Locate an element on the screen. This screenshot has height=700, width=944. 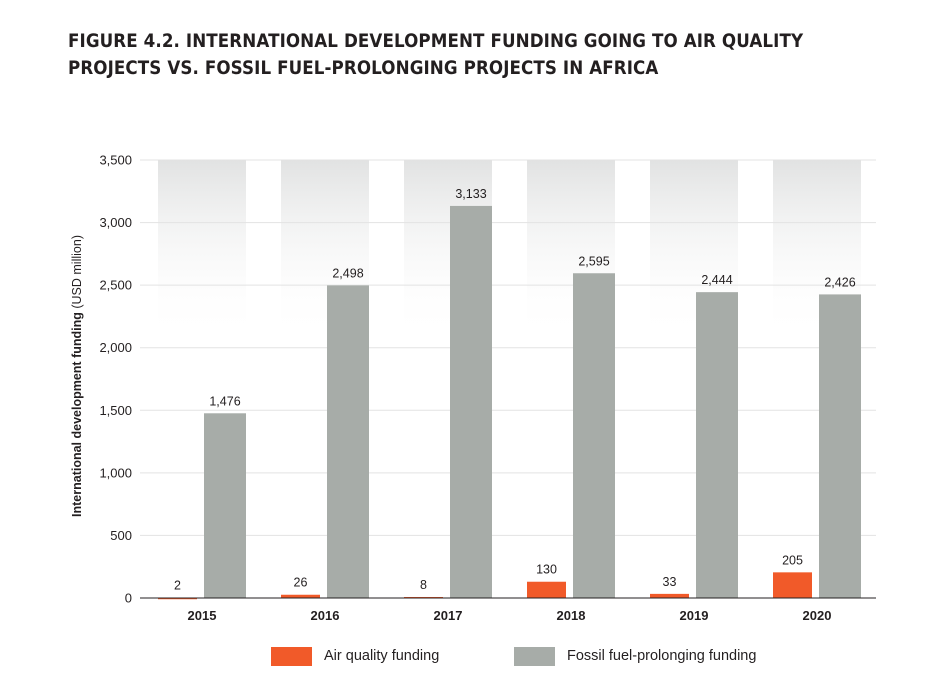
x-tick-label: 2017 is located at coordinates (448, 615).